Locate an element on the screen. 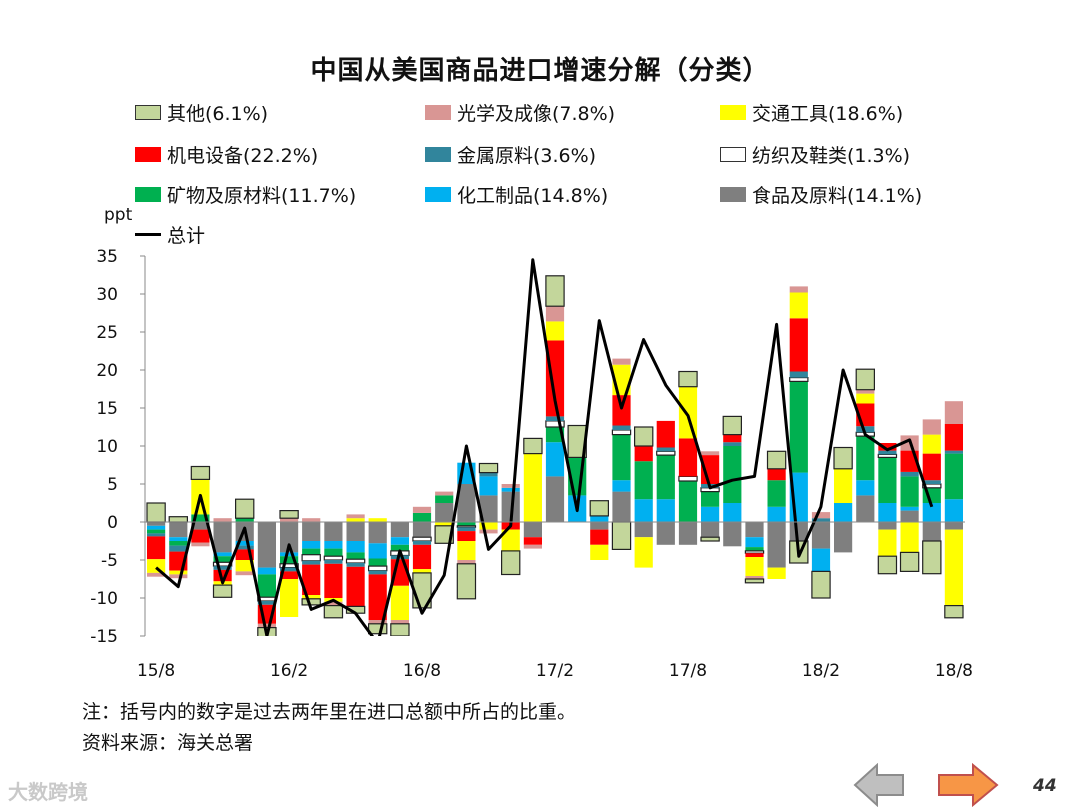 The image size is (1080, 810). bar-chem-15/8 is located at coordinates (156, 527).